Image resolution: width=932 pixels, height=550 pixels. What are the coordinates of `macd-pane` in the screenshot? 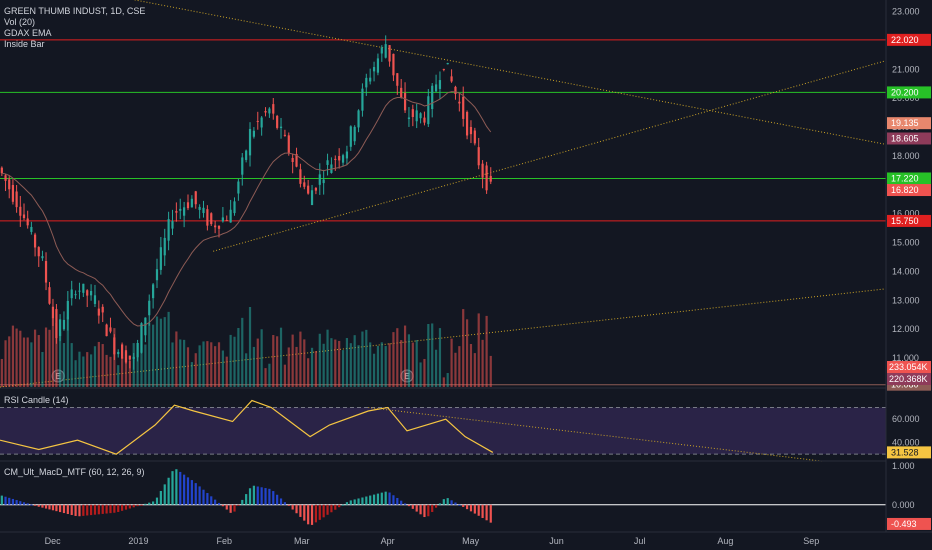 It's located at (443, 497).